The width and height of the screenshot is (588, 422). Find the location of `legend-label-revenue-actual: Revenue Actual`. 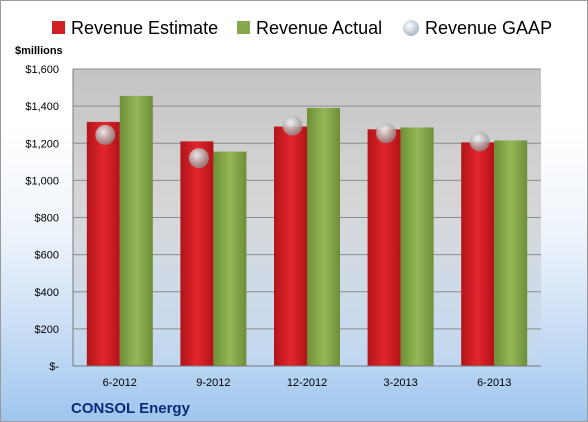

legend-label-revenue-actual: Revenue Actual is located at coordinates (319, 28).